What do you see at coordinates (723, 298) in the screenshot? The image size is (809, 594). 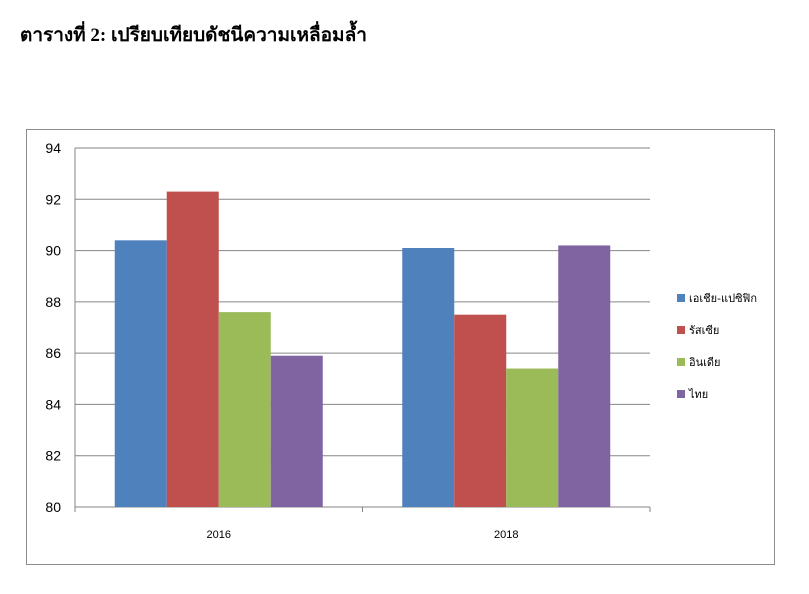 I see `legend-label: เอเชีย-แปซิฟิก` at bounding box center [723, 298].